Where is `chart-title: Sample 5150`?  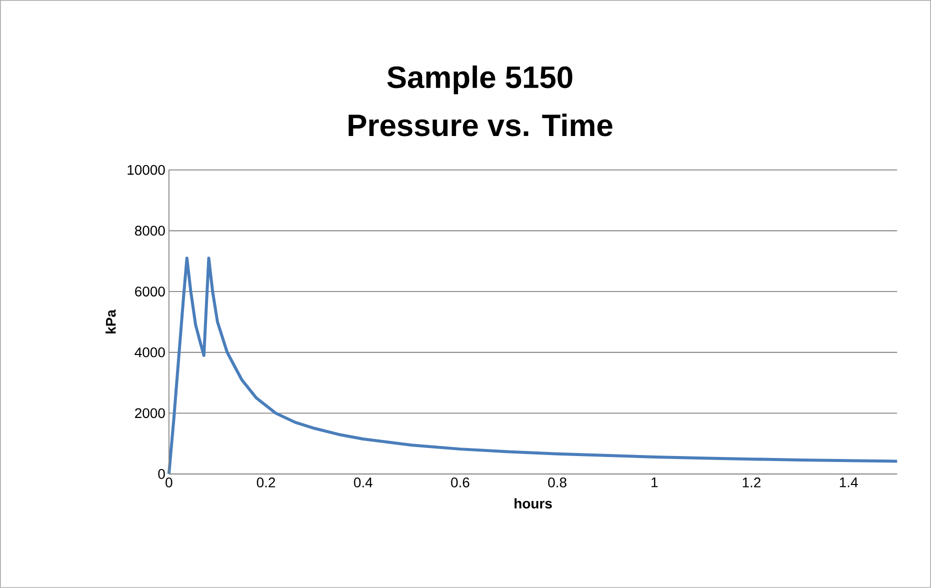 chart-title: Sample 5150 is located at coordinates (479, 80).